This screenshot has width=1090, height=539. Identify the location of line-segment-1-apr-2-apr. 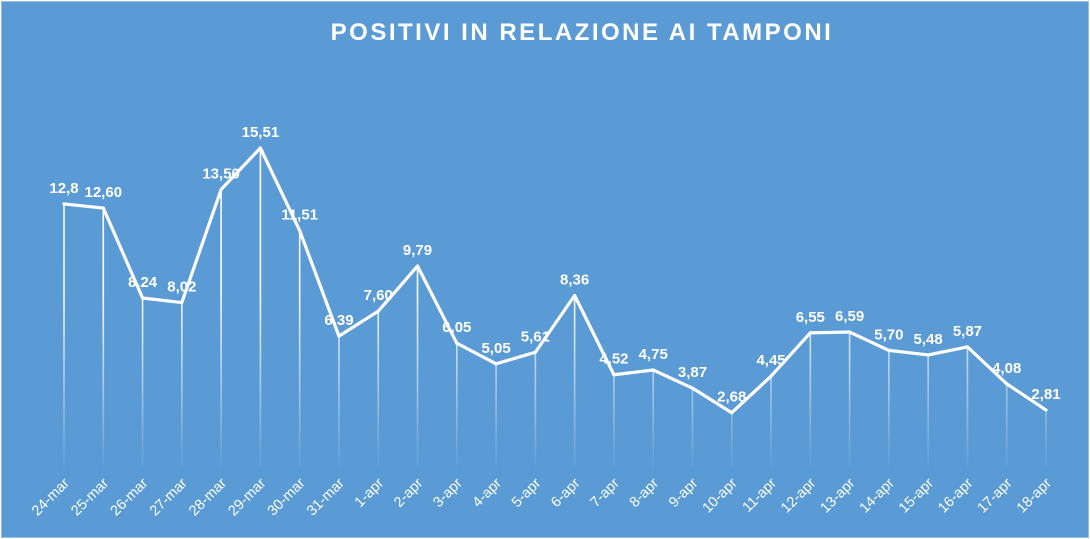
(398, 288).